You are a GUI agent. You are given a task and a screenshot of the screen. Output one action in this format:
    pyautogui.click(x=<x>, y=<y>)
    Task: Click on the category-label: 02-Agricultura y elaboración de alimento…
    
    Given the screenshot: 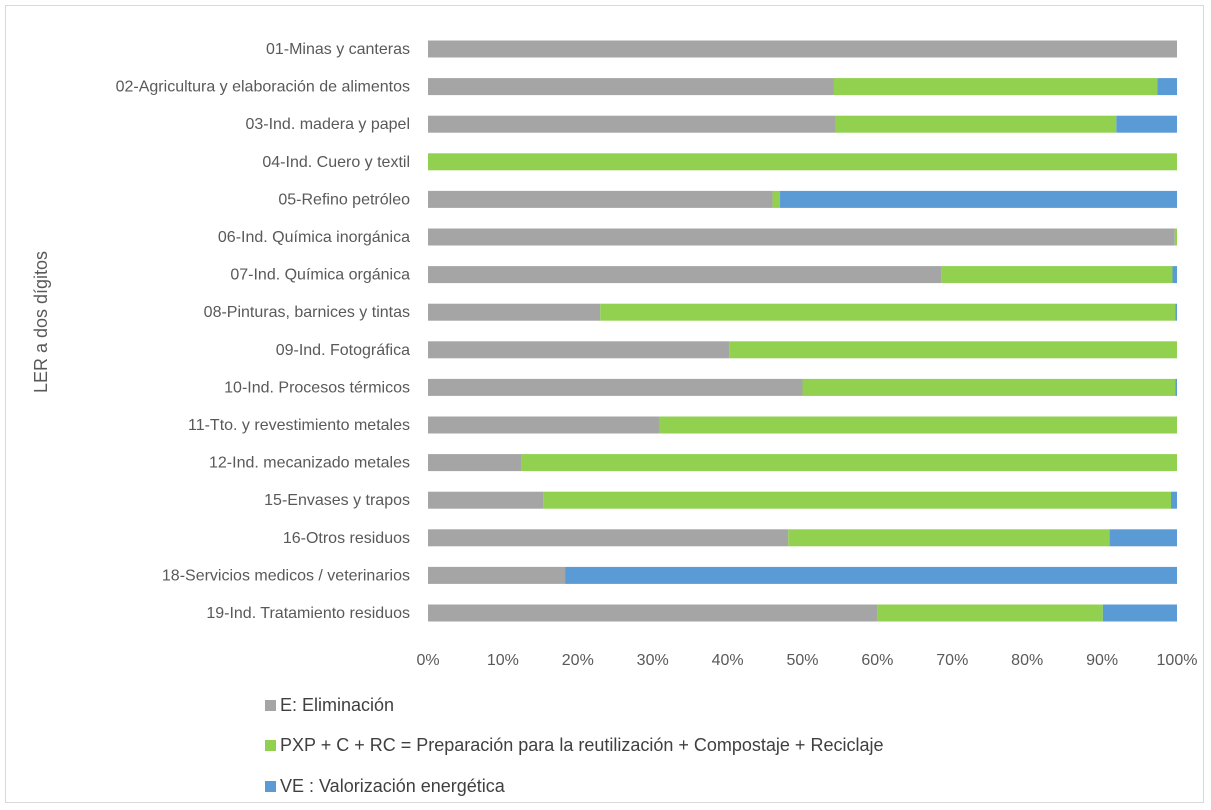 What is the action you would take?
    pyautogui.click(x=263, y=87)
    